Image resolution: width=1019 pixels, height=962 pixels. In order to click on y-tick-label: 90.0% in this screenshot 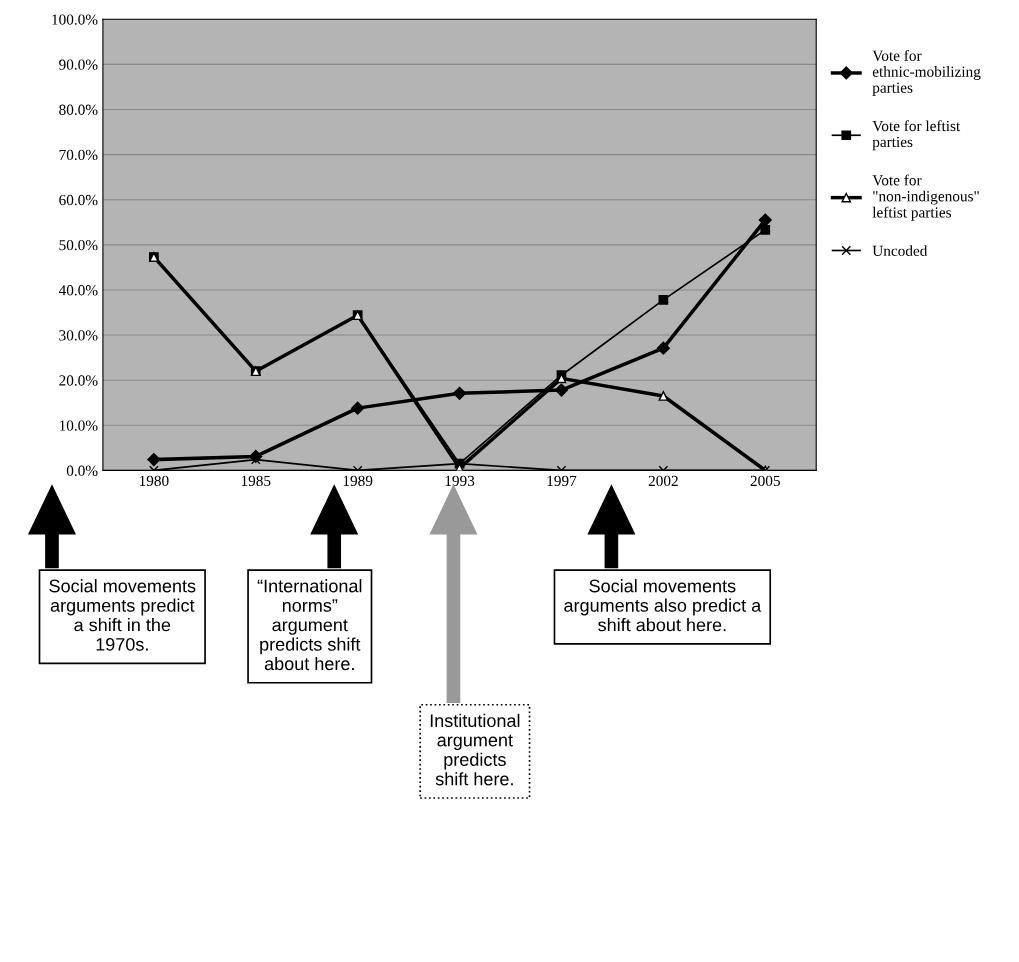, I will do `click(78, 64)`.